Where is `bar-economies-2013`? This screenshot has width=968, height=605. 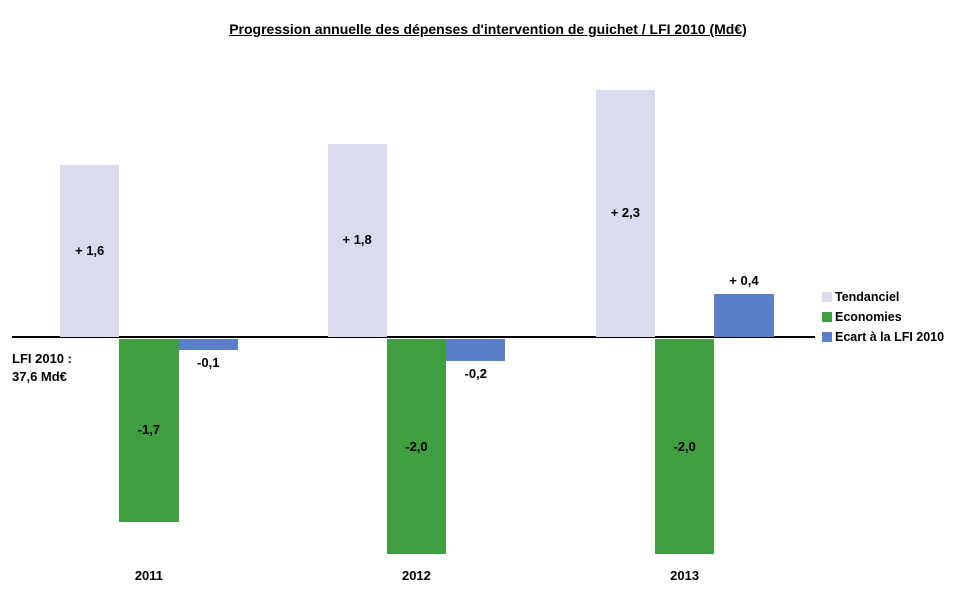 bar-economies-2013 is located at coordinates (685, 446).